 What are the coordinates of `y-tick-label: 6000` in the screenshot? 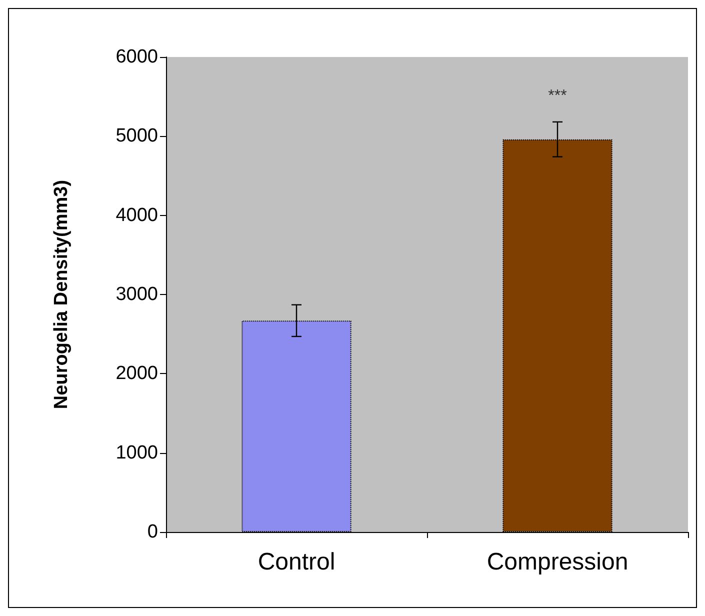 It's located at (137, 57).